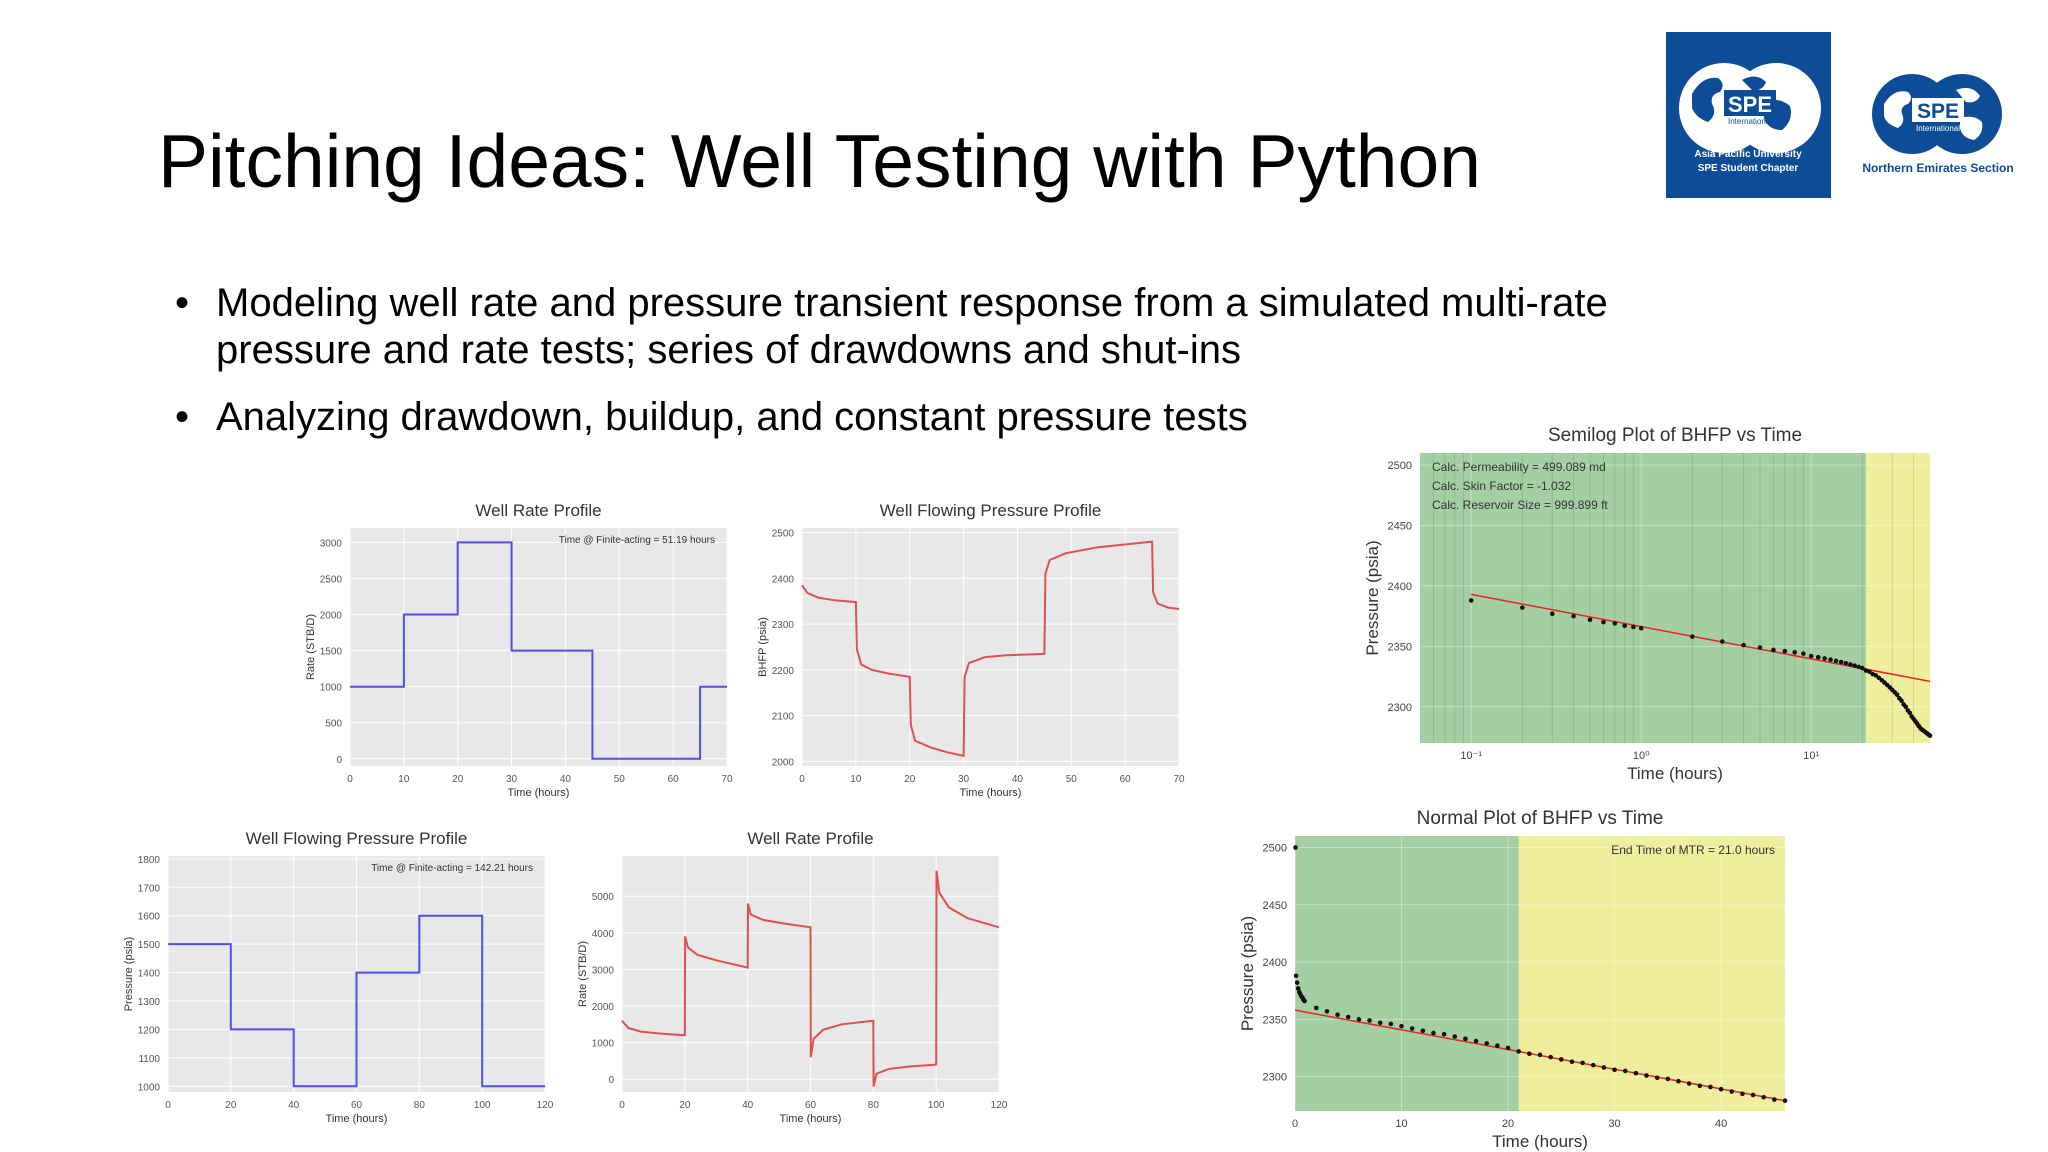 The width and height of the screenshot is (2048, 1152). What do you see at coordinates (763, 647) in the screenshot?
I see `y-axis-label: BHFP (psia)` at bounding box center [763, 647].